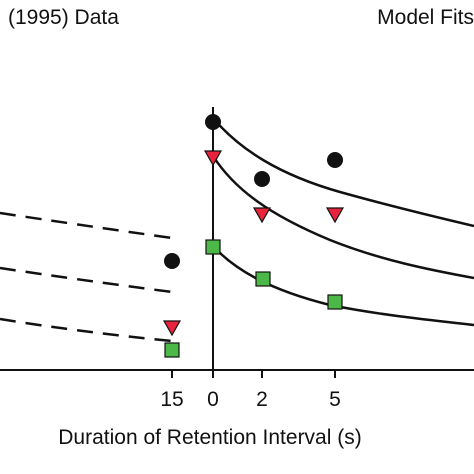 The image size is (474, 474). Describe the element at coordinates (86, 225) in the screenshot. I see `left-dashed-curve-top` at that location.